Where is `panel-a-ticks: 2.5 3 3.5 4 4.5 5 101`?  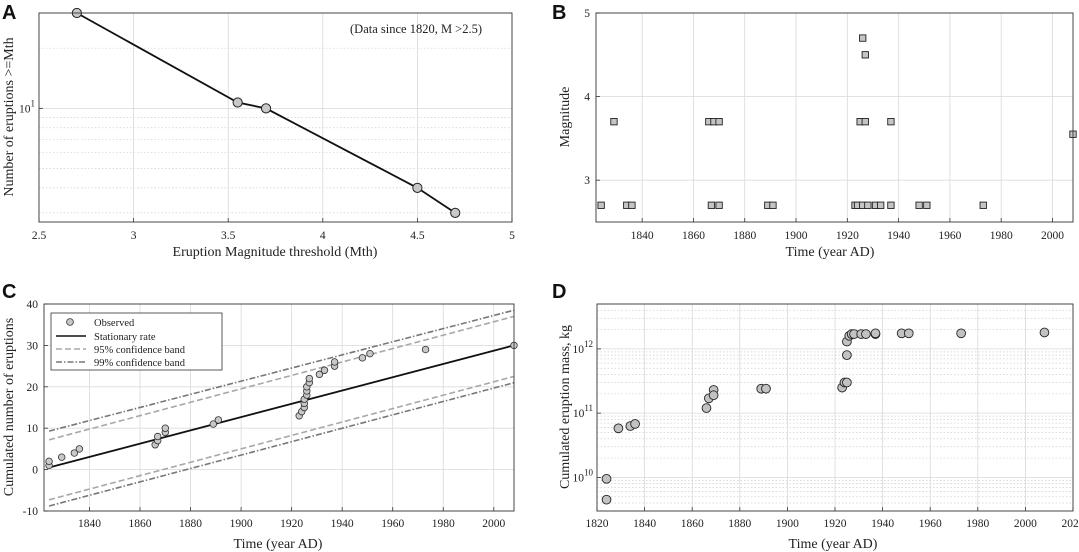 panel-a-ticks: 2.5 3 3.5 4 4.5 5 101 is located at coordinates (267, 170).